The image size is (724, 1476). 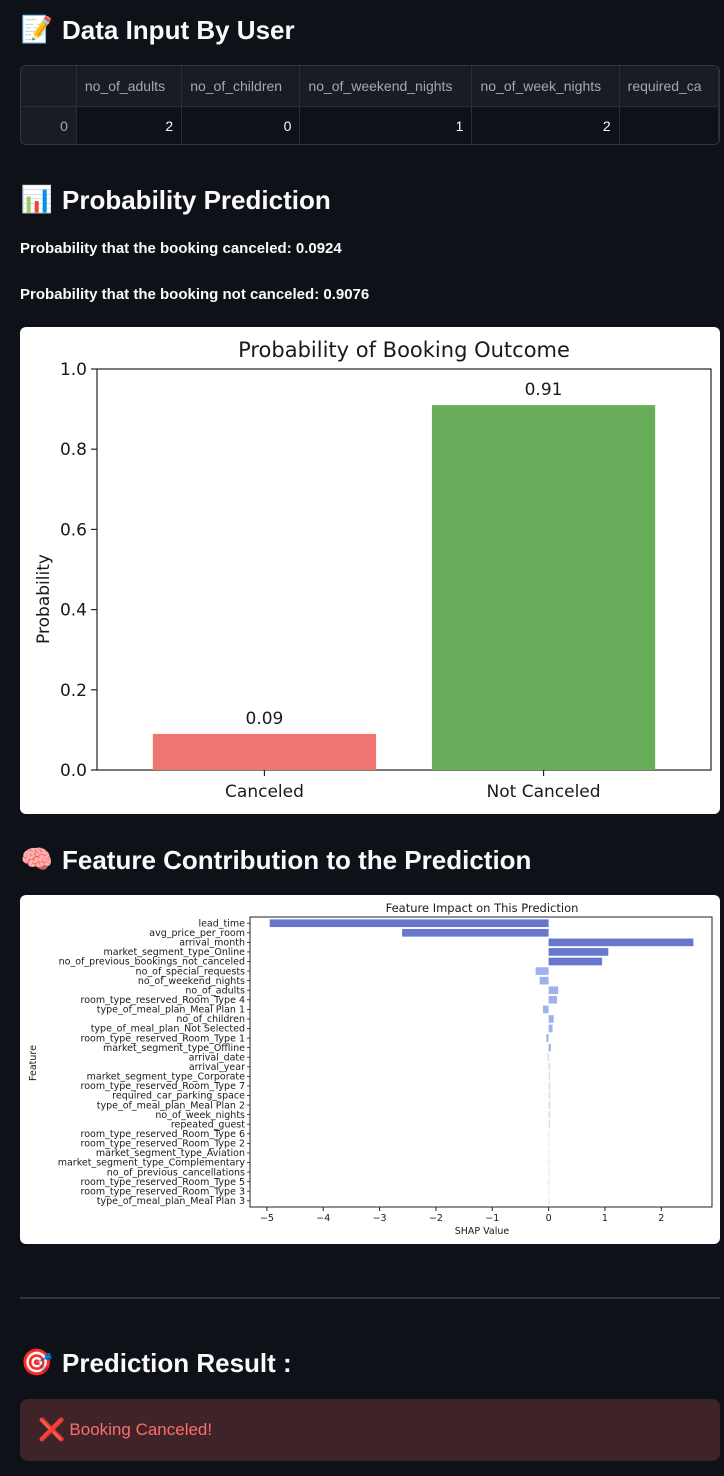 I want to click on feature-label: room_type_reserved_Room_Type 3, so click(x=163, y=1191).